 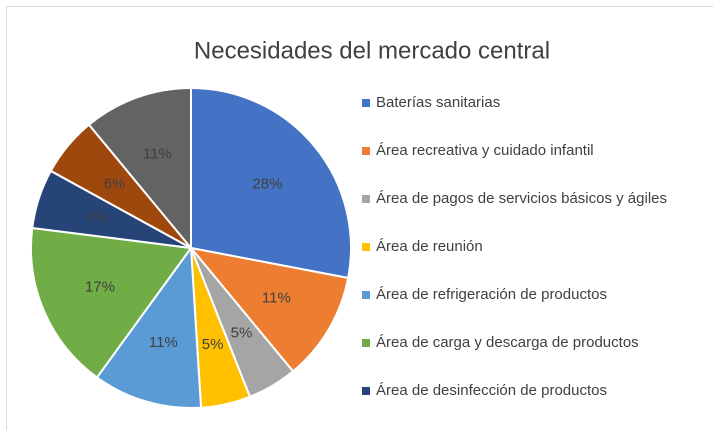 I want to click on data-label: 28%, so click(x=267, y=184).